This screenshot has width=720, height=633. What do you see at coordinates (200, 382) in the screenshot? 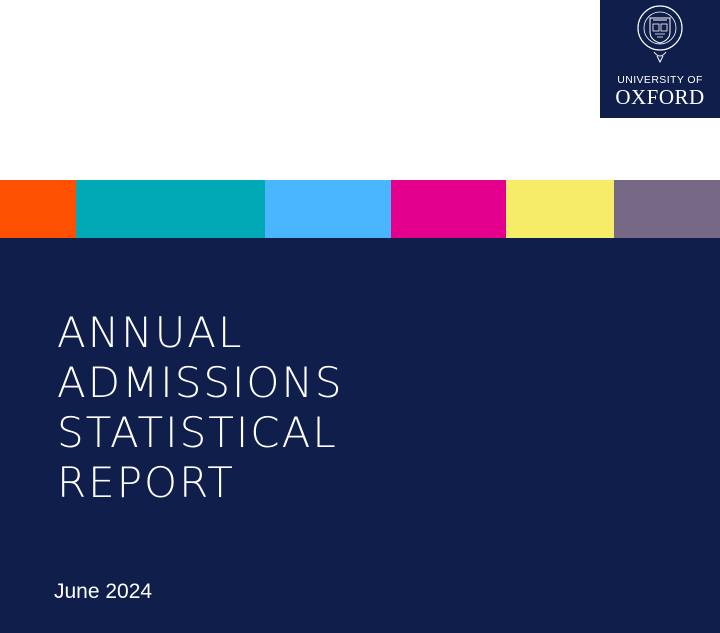
I see `title-line-2: ADMISSIONS` at bounding box center [200, 382].